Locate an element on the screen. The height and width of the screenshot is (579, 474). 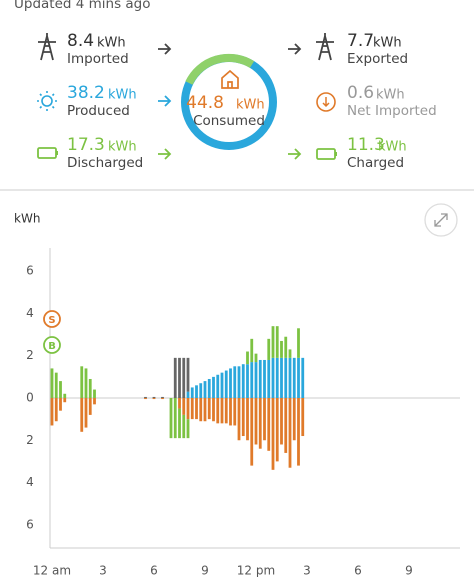
discharged-value: 17.3 is located at coordinates (86, 145).